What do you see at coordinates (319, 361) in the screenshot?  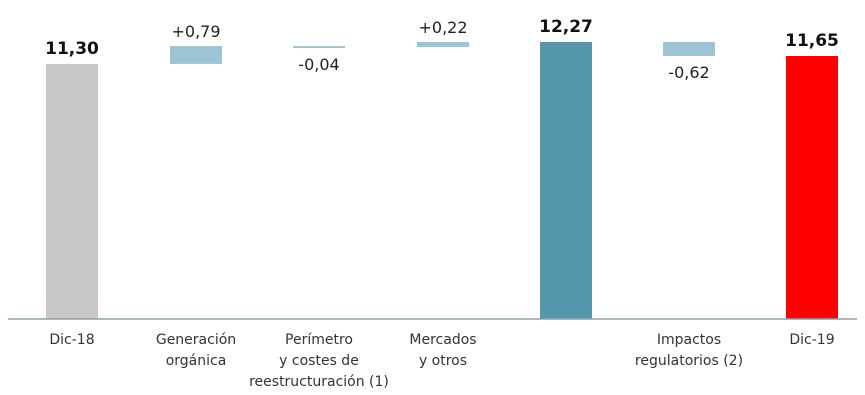 I see `category-label-2-1: y costes de` at bounding box center [319, 361].